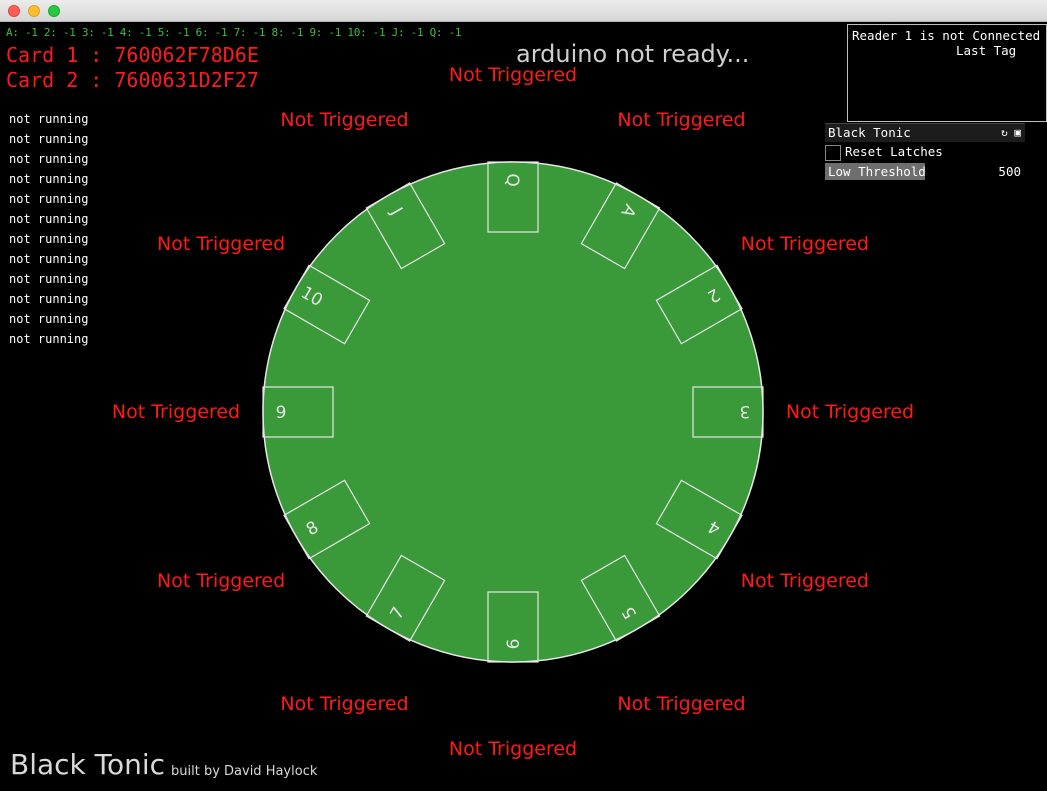 The width and height of the screenshot is (1047, 791). Describe the element at coordinates (512, 179) in the screenshot. I see `card-label: Q` at that location.